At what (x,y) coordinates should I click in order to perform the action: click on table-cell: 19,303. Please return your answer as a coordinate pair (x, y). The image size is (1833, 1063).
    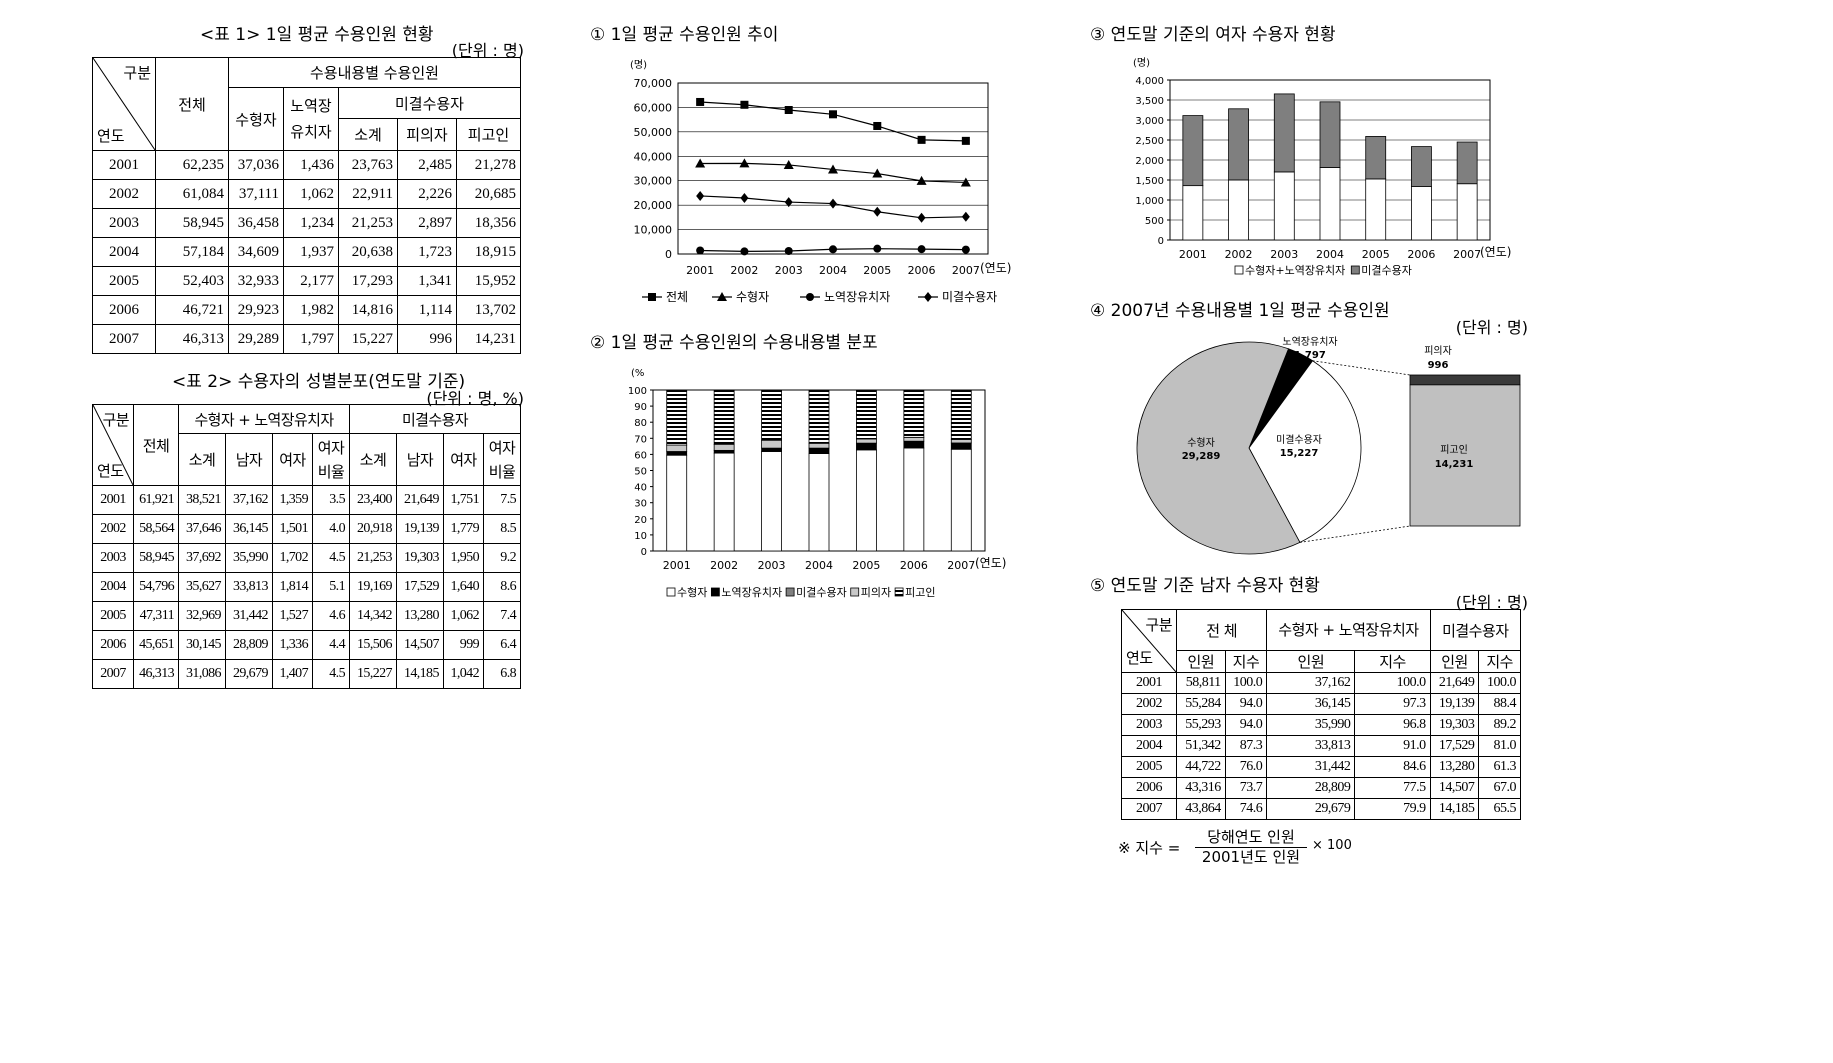
    Looking at the image, I should click on (1454, 725).